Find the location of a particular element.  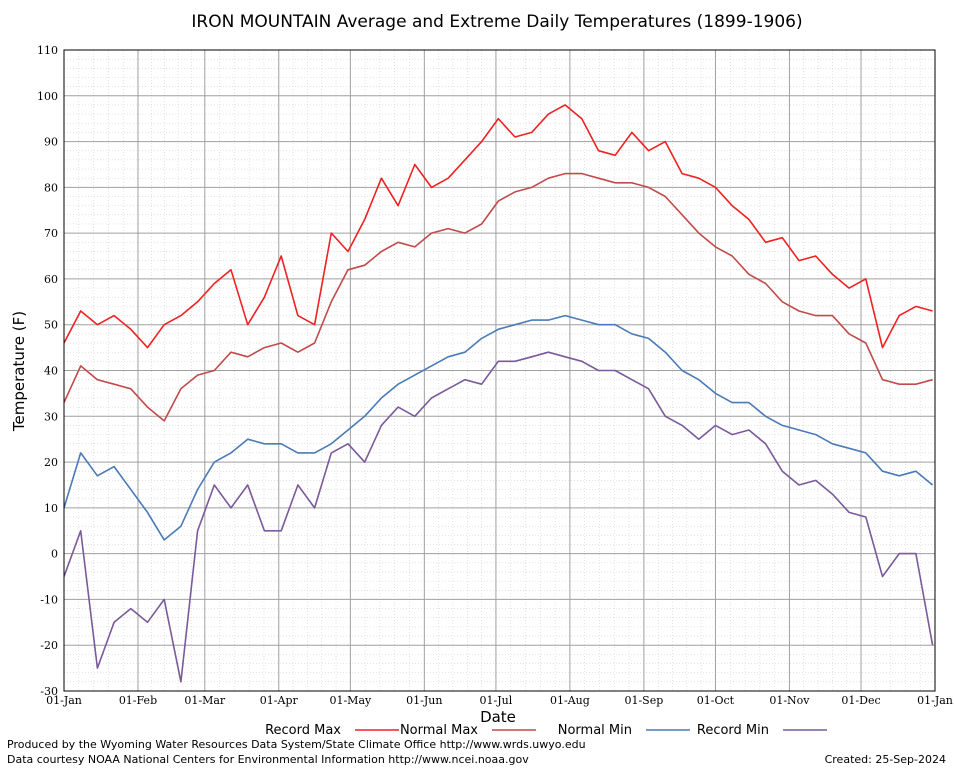

y-tick-label: -30 is located at coordinates (49, 691).